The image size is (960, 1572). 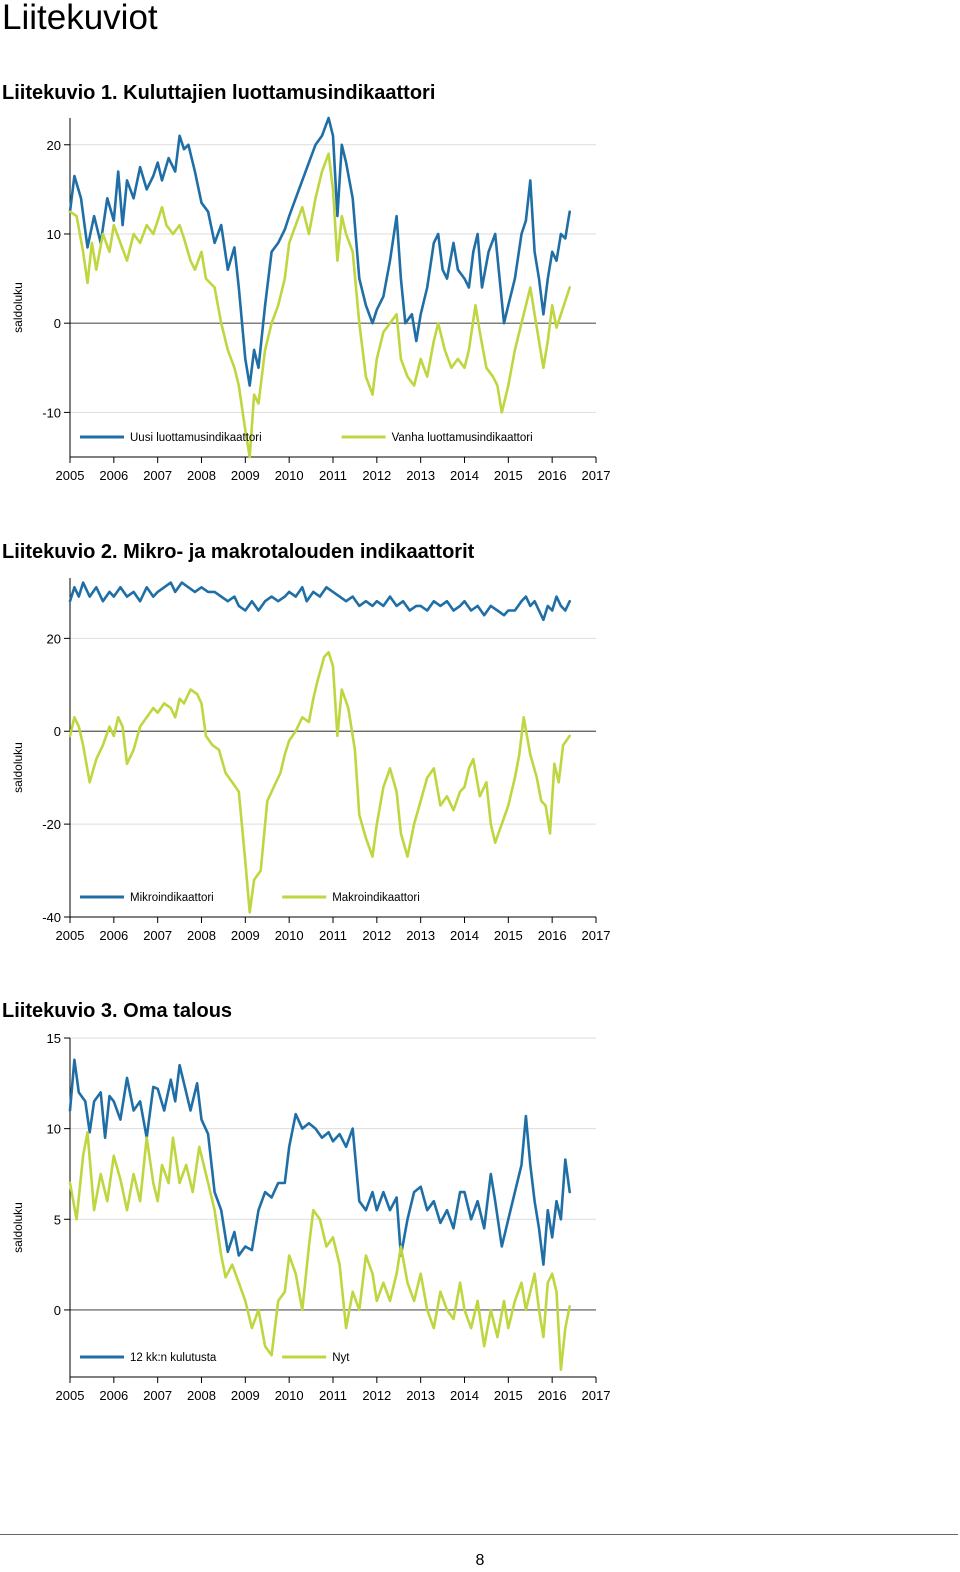 I want to click on y-tick-label: -10, so click(x=51, y=412).